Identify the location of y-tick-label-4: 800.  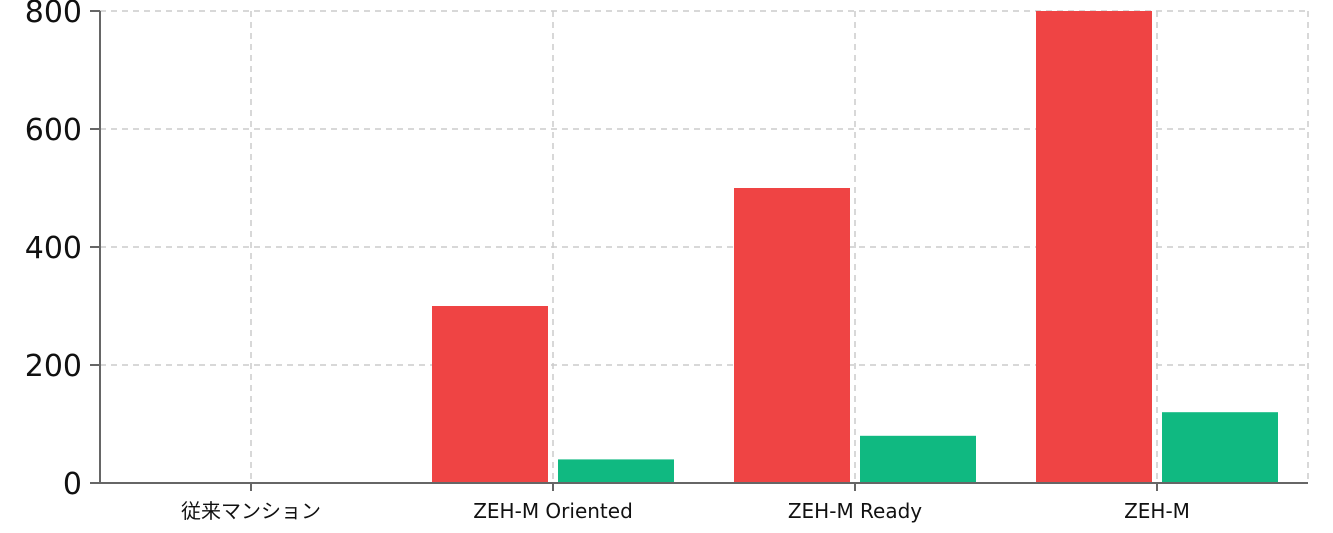
(53, 15).